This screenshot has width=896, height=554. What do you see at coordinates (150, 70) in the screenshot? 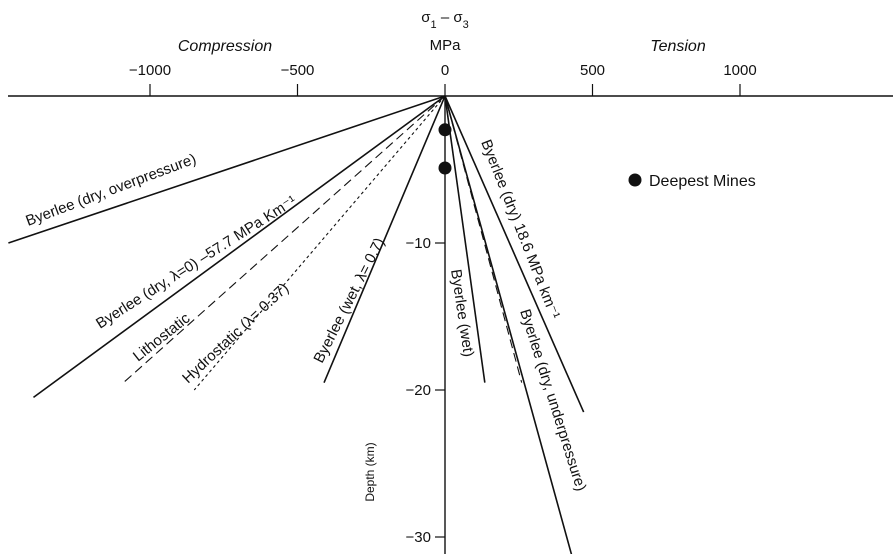
I see `x-tick-label: −1000` at bounding box center [150, 70].